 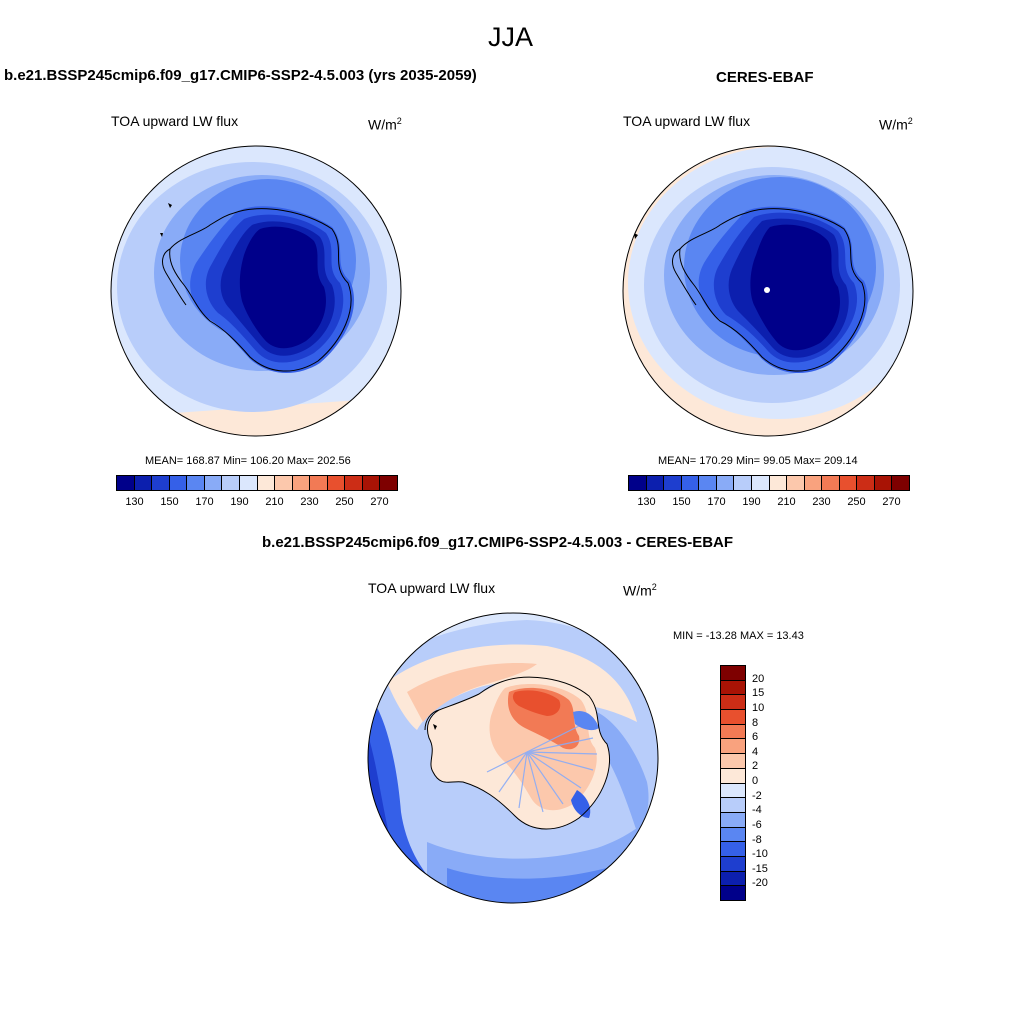 What do you see at coordinates (432, 588) in the screenshot?
I see `diff-variable-label: TOA upward LW flux` at bounding box center [432, 588].